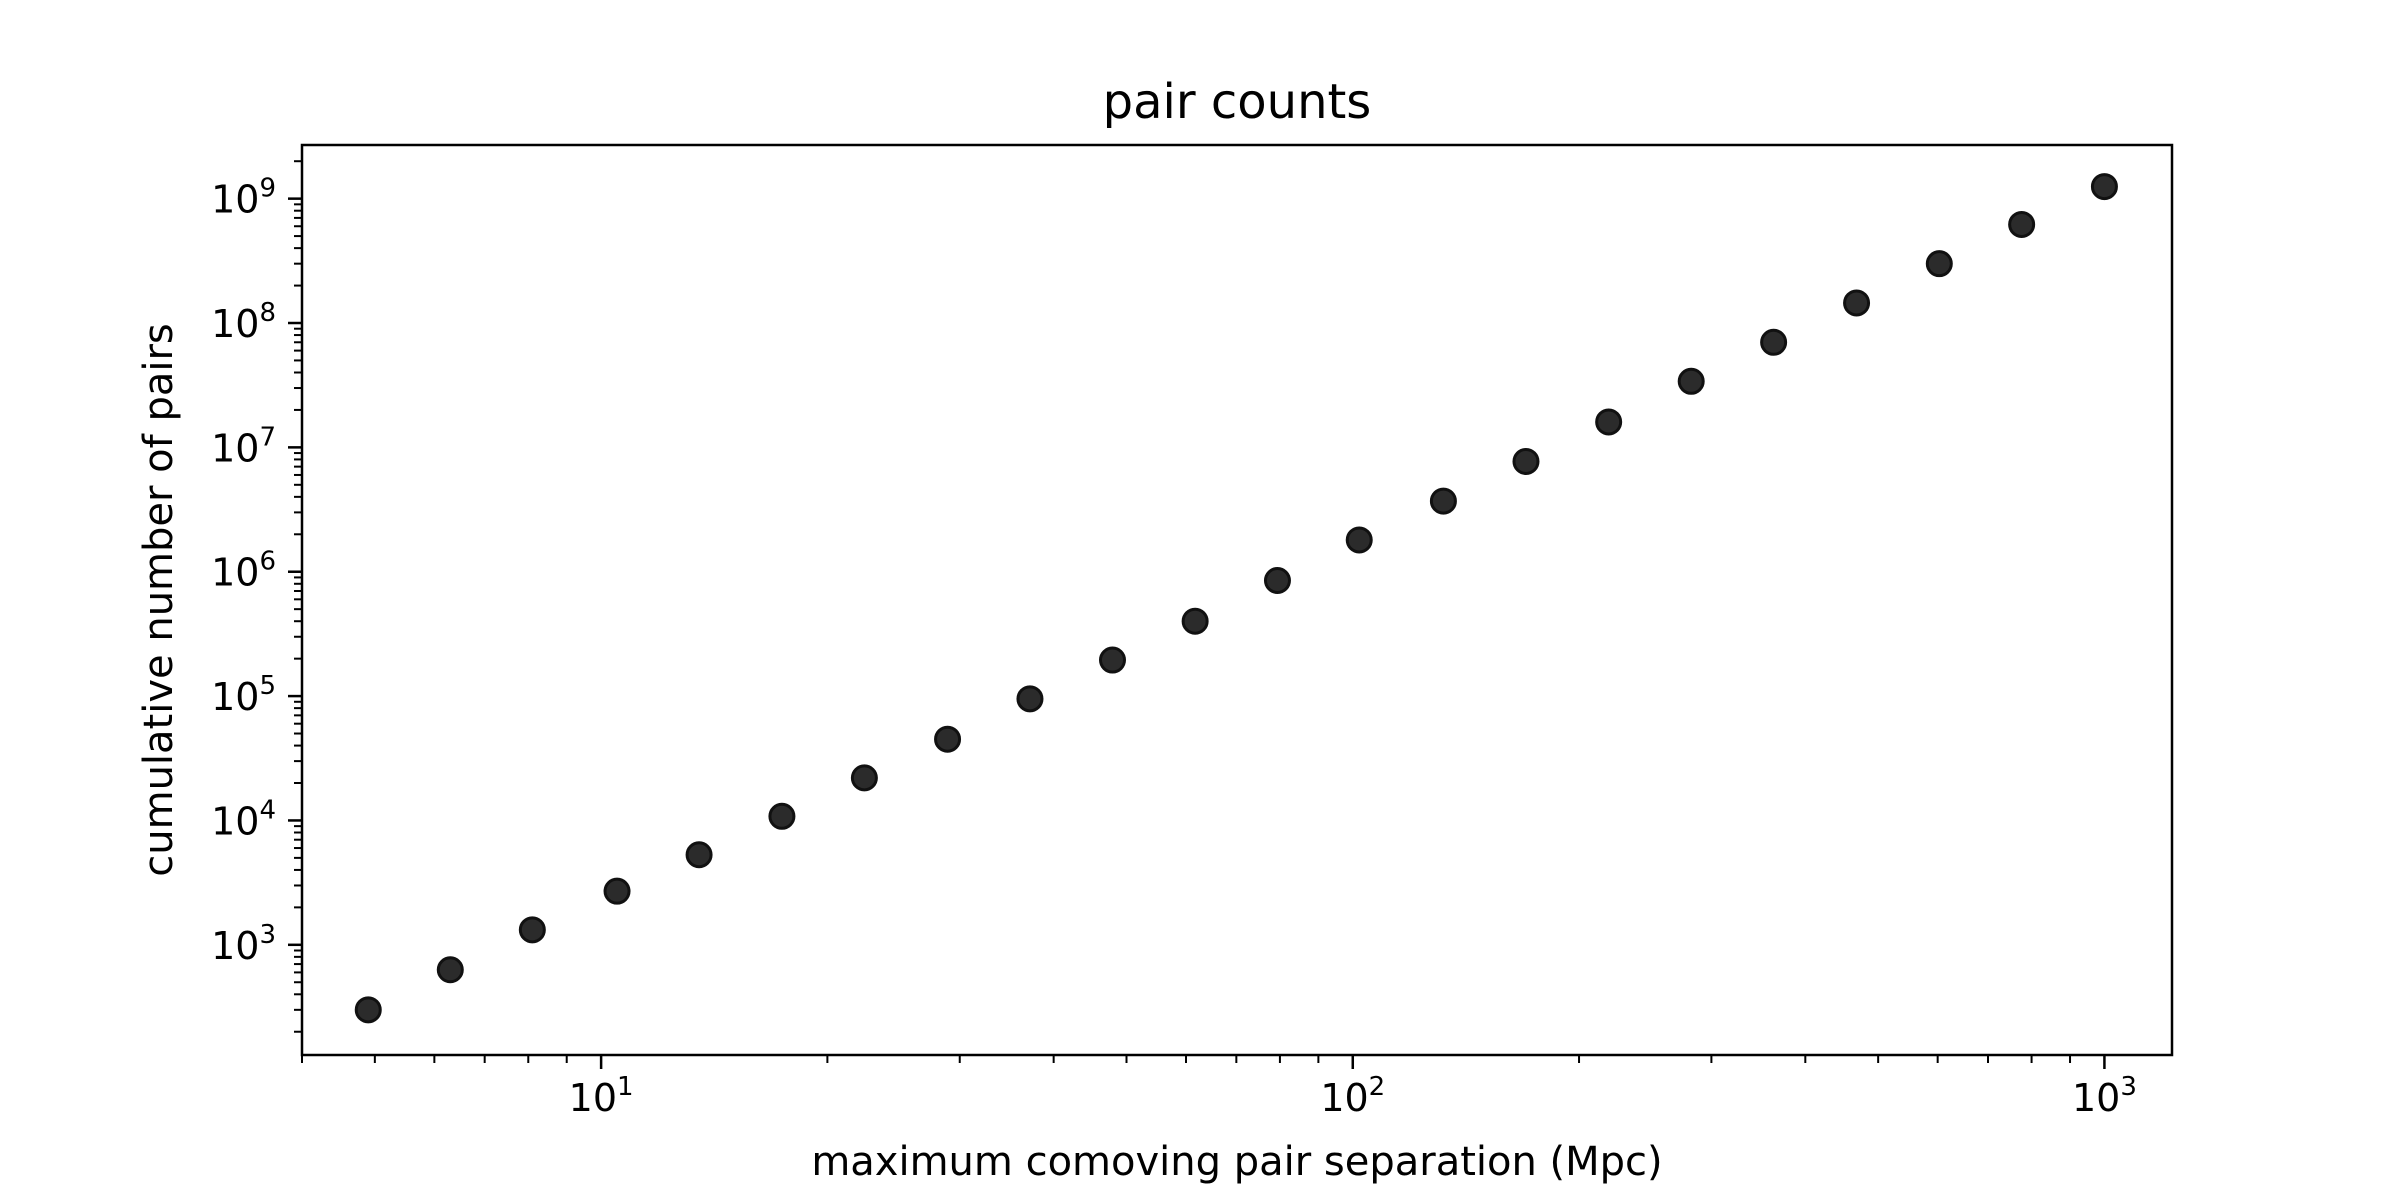 The image size is (2400, 1200). What do you see at coordinates (267, 686) in the screenshot?
I see `y-tick-exponent: 5` at bounding box center [267, 686].